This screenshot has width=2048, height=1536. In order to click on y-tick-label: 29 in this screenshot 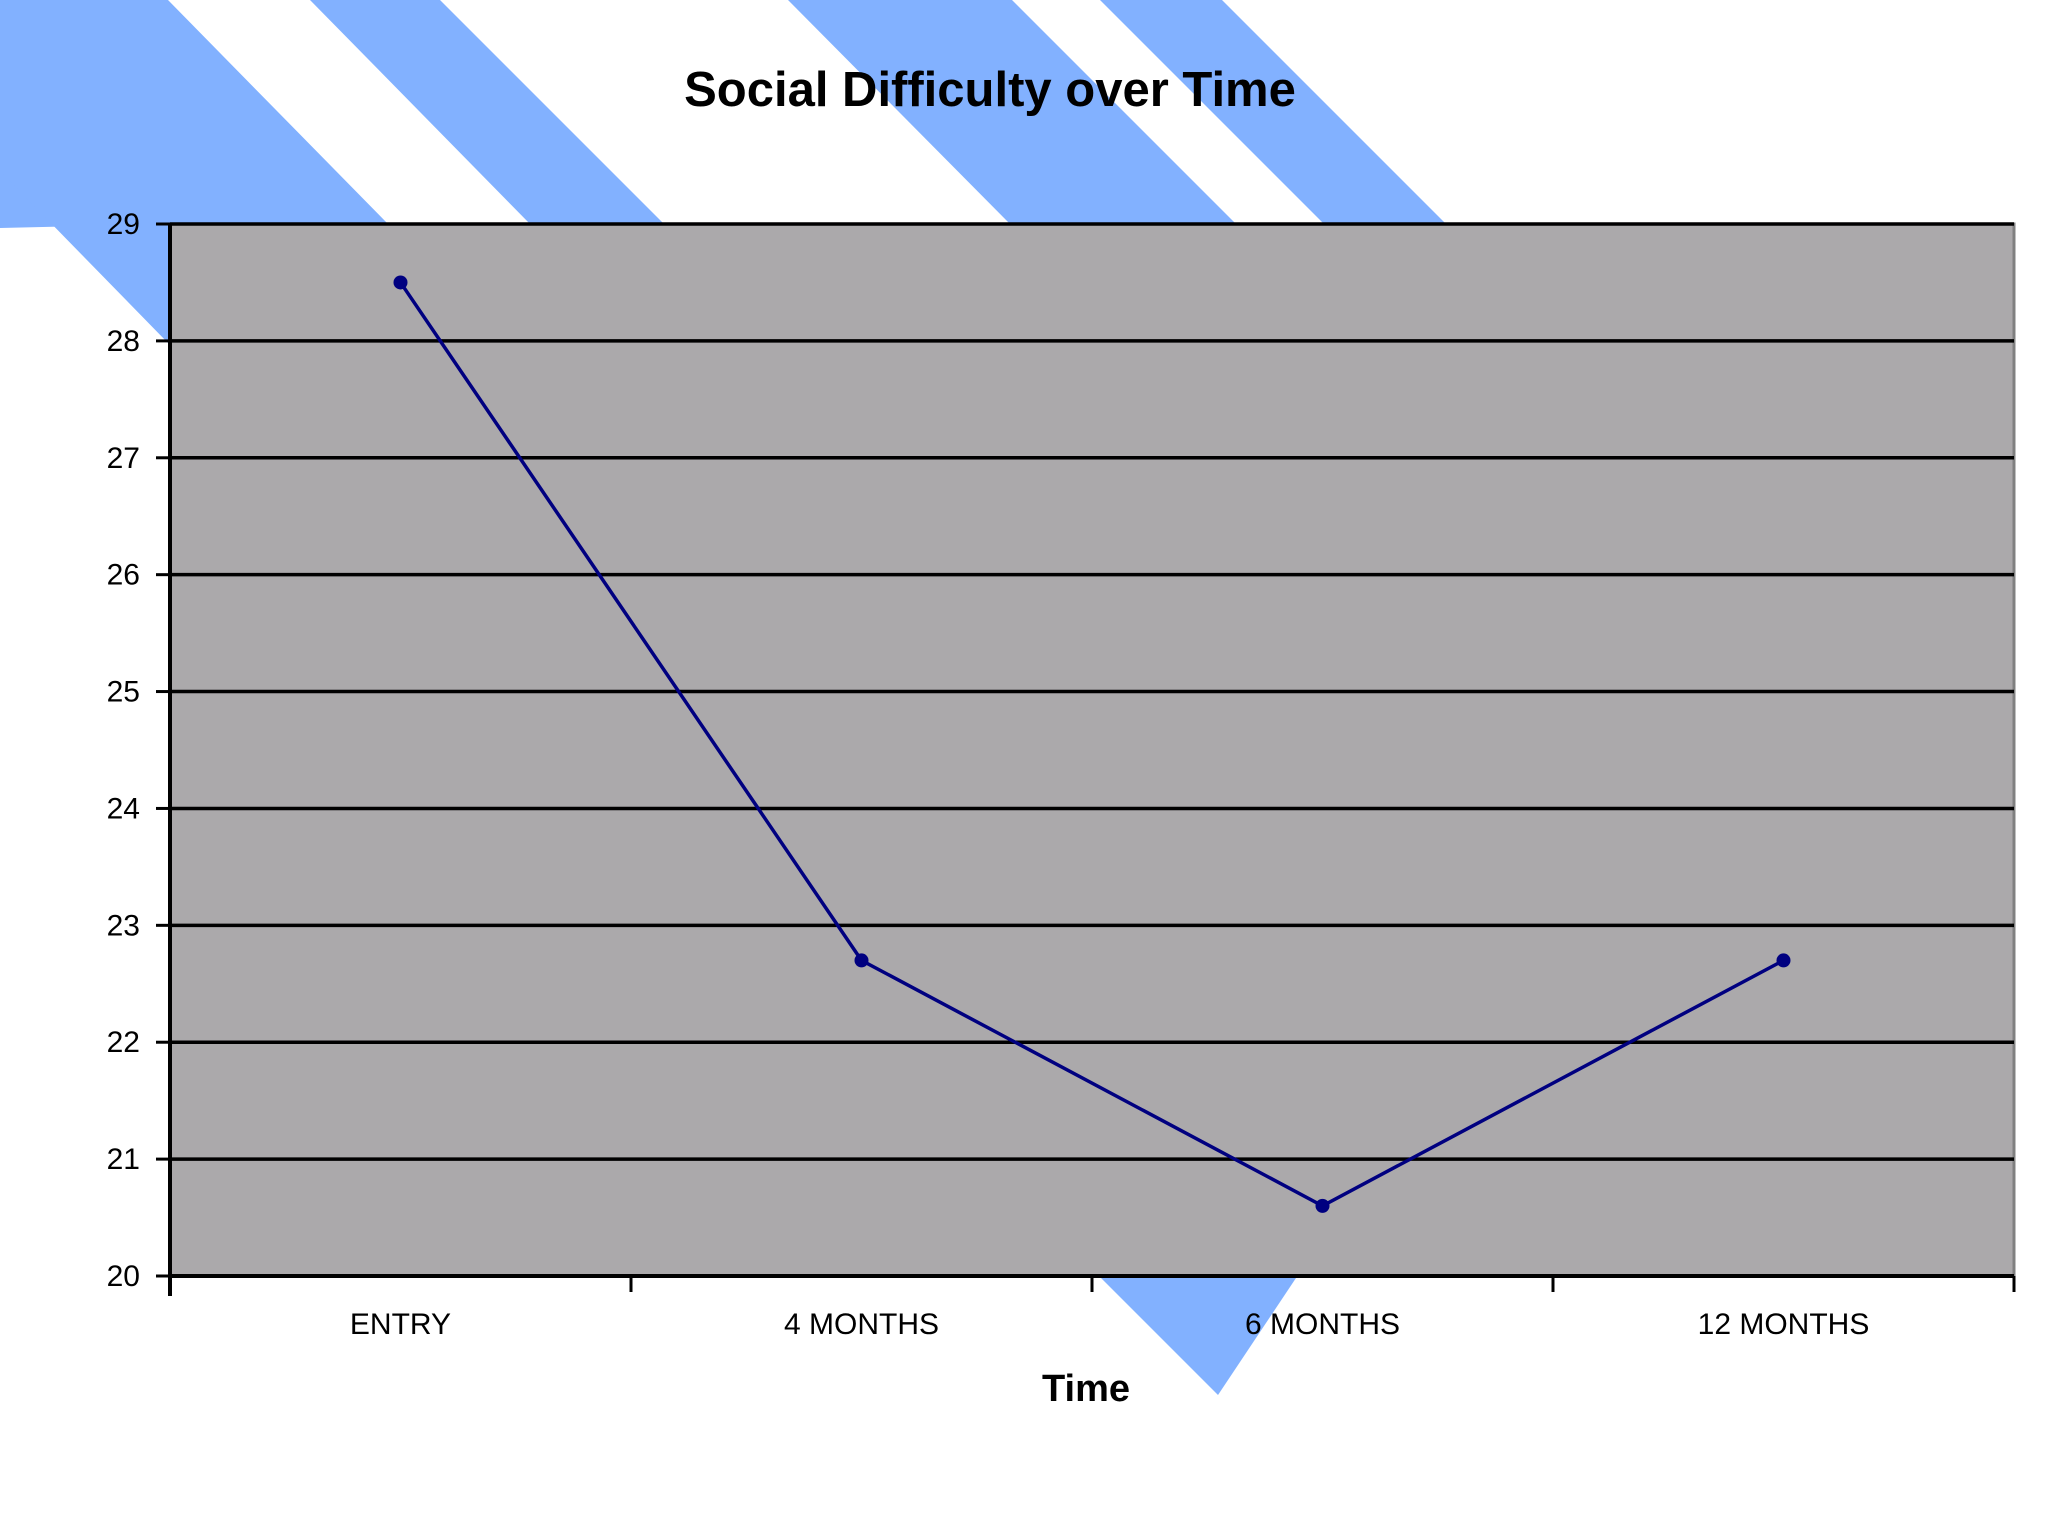, I will do `click(123, 224)`.